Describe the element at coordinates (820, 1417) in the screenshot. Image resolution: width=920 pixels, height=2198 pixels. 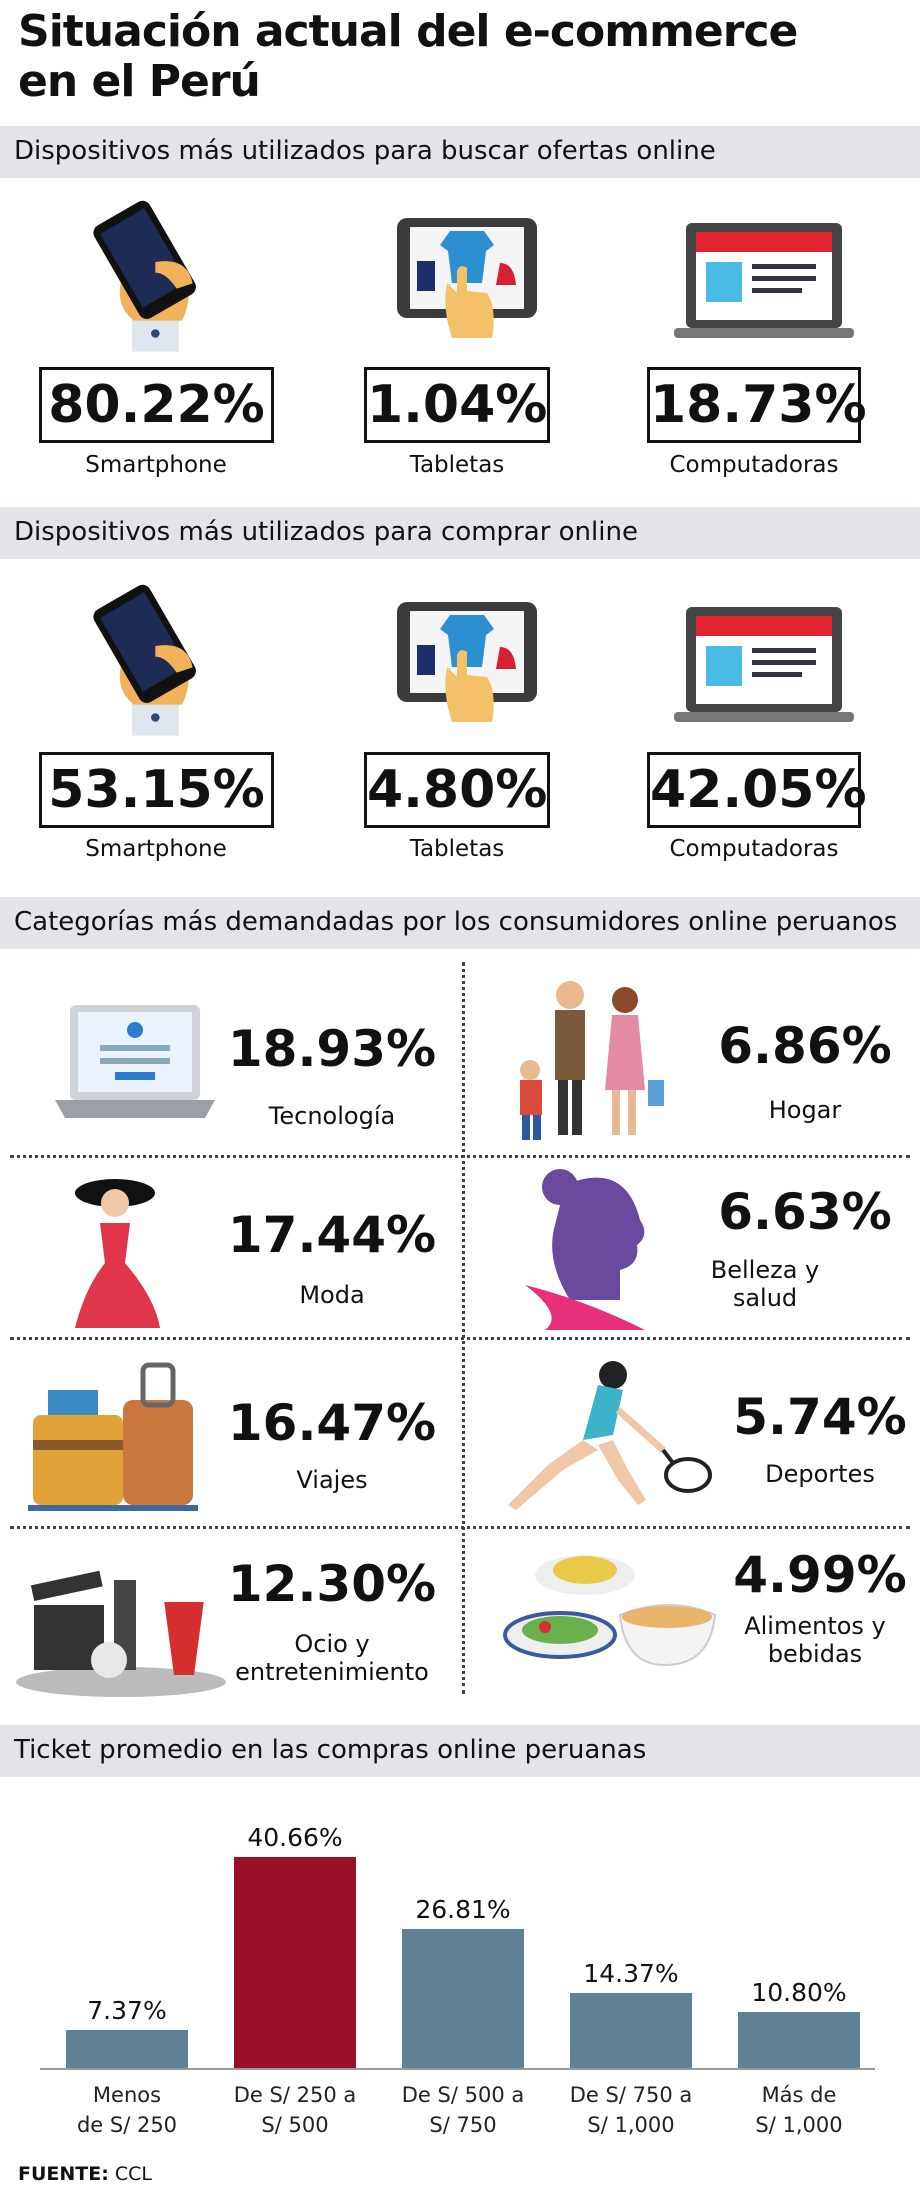
I see `category-value: 5.74%` at that location.